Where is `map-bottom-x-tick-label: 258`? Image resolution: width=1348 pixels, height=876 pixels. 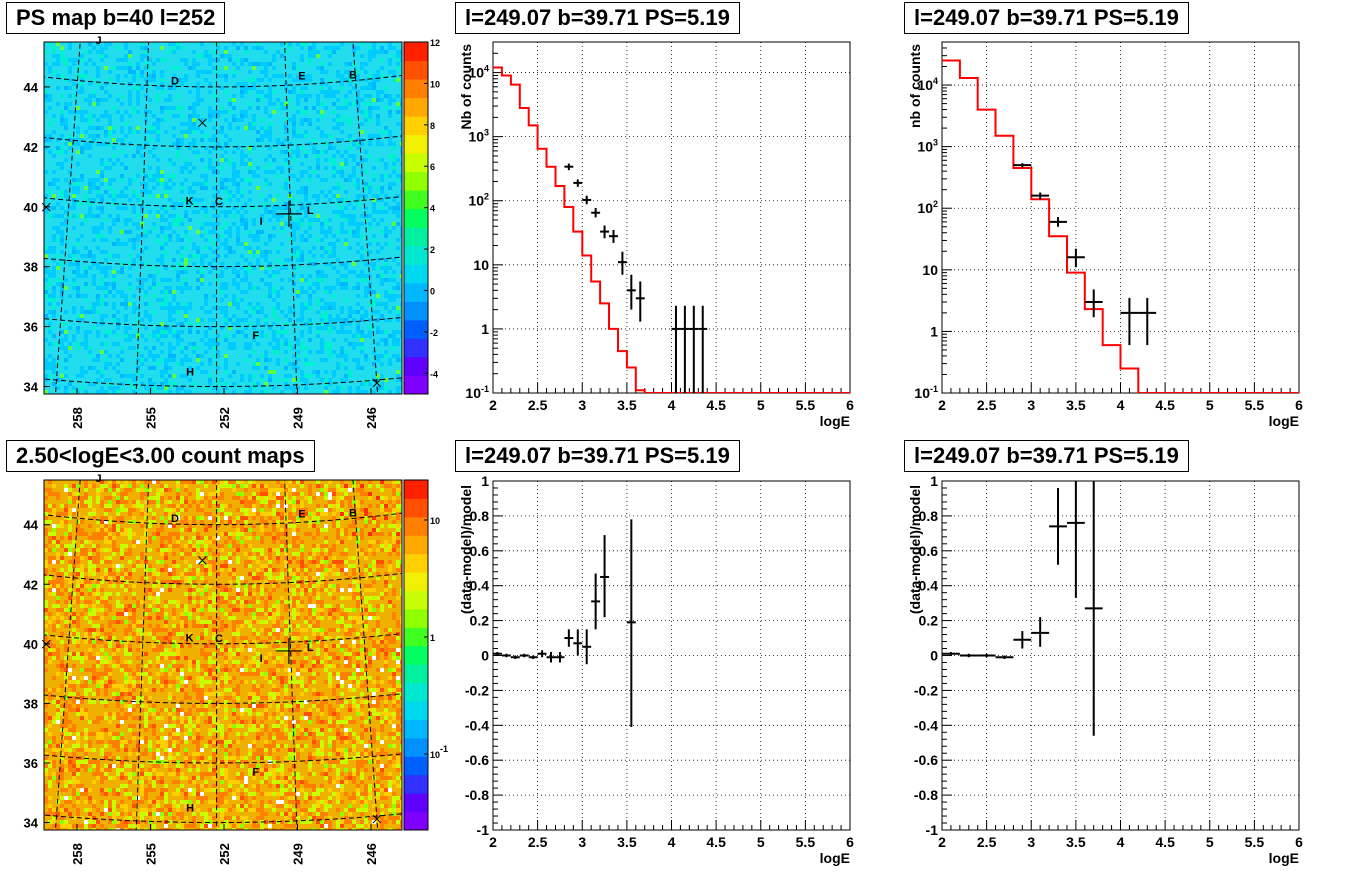 map-bottom-x-tick-label: 258 is located at coordinates (77, 854).